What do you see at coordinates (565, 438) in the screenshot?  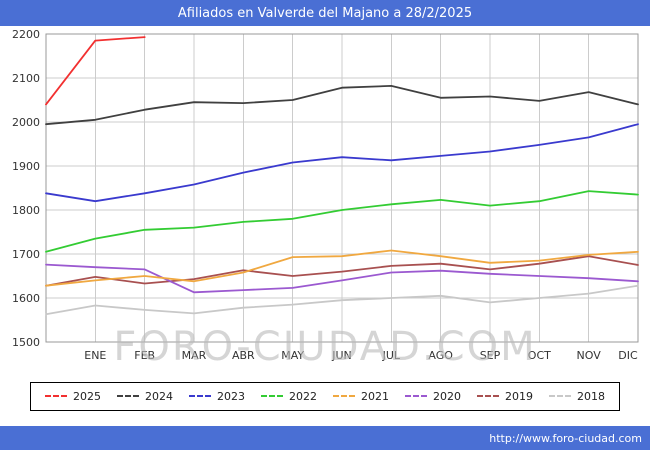 I see `footer-url: http://www.foro-ciudad.com` at bounding box center [565, 438].